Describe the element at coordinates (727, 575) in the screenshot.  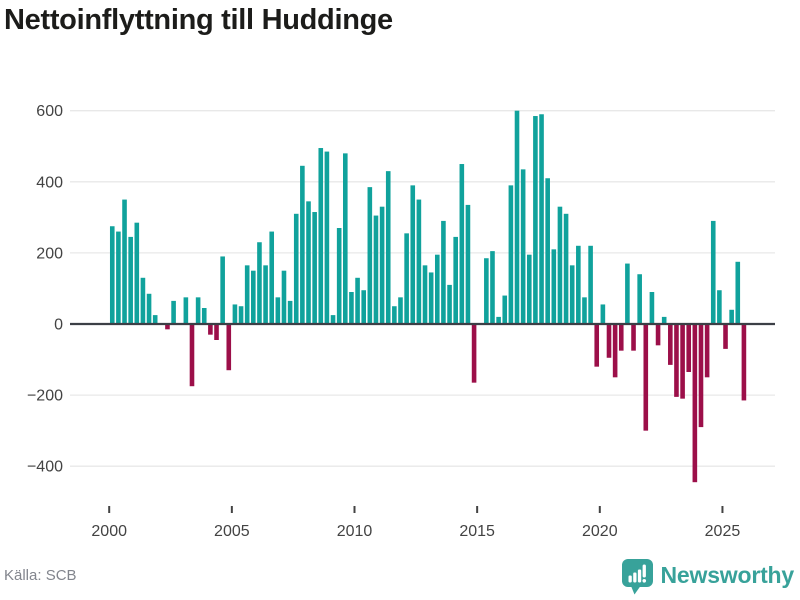
I see `newsworthy-wordmark: Newsworthy` at that location.